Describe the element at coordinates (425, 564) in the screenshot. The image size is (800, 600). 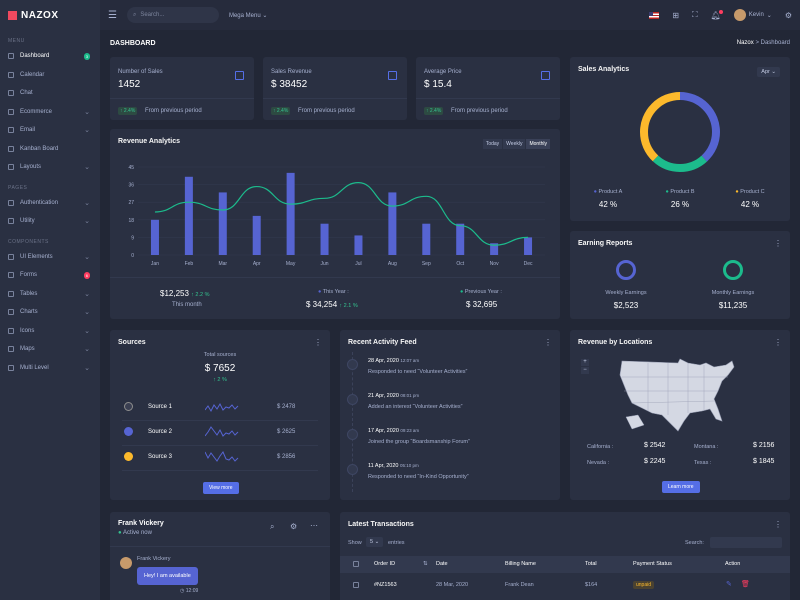
I see `sort-icon: ⇅` at that location.